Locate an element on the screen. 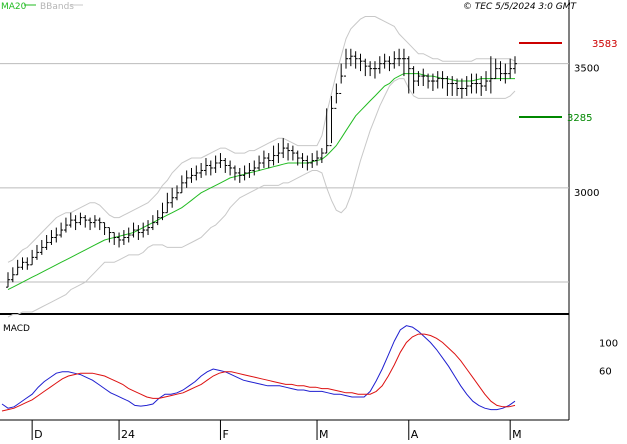  x-tick-label: A is located at coordinates (415, 434).